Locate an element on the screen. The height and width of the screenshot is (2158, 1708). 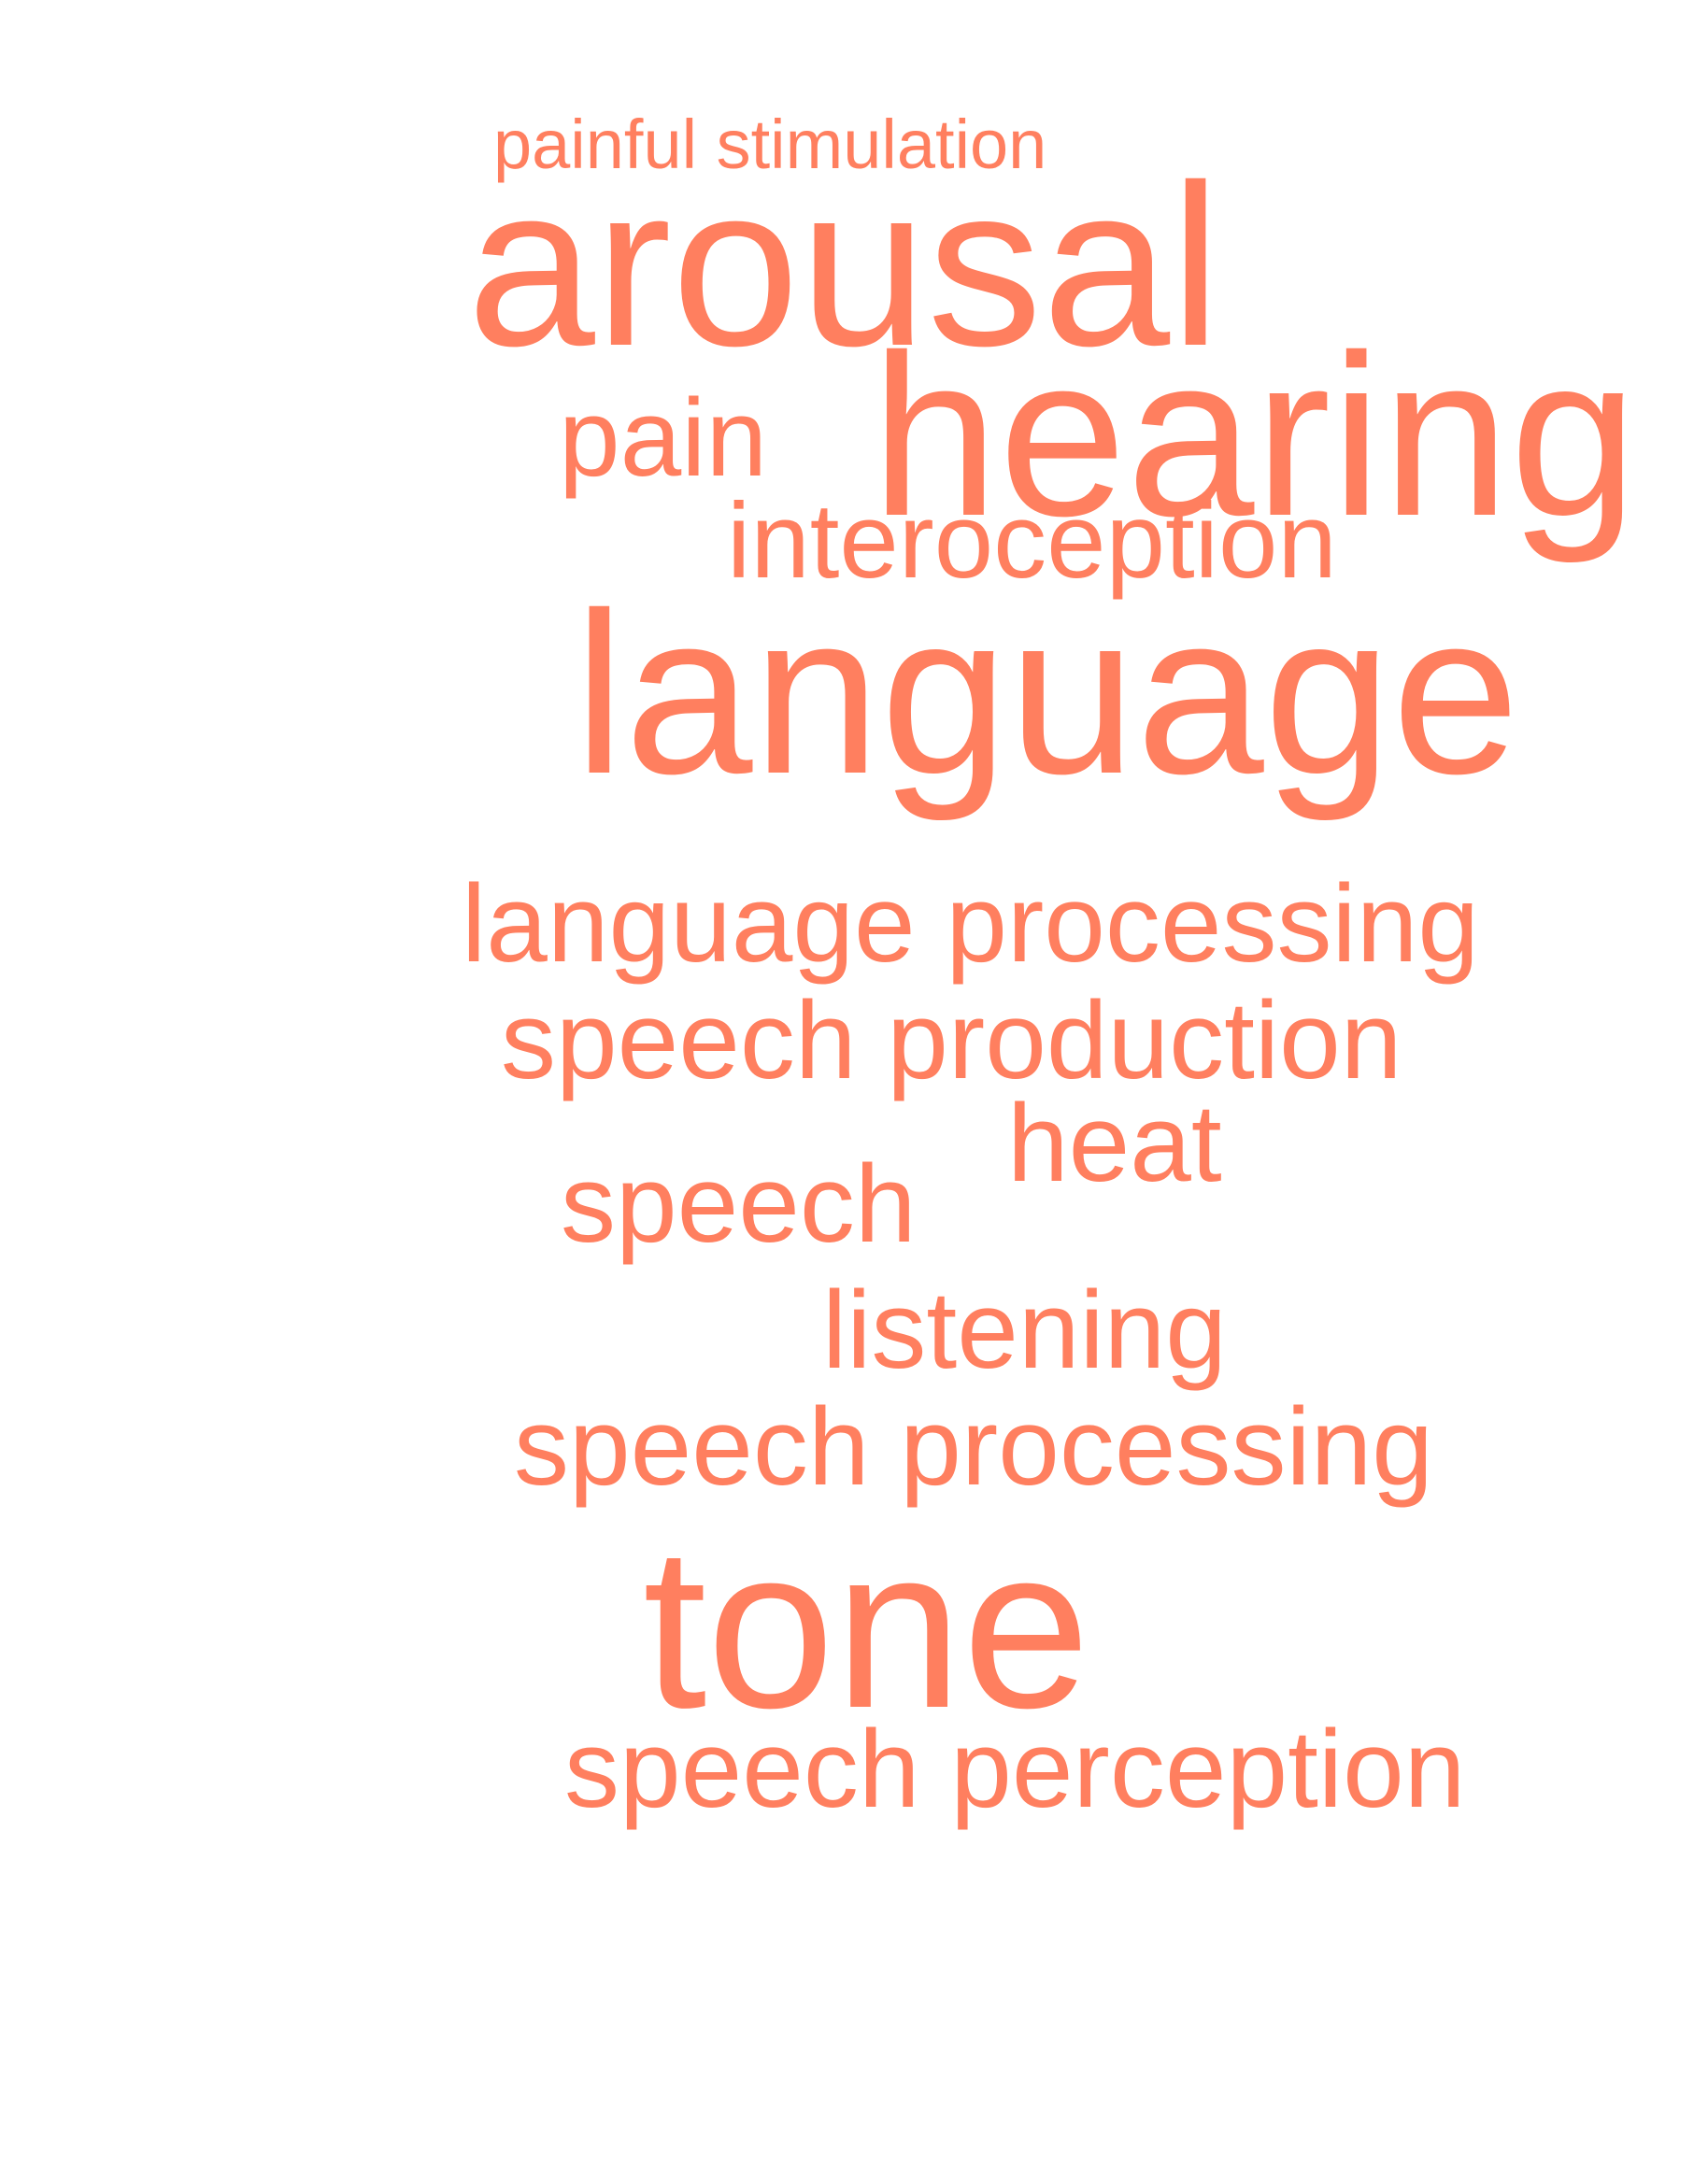
word-language-processing: language processing is located at coordinates (971, 924).